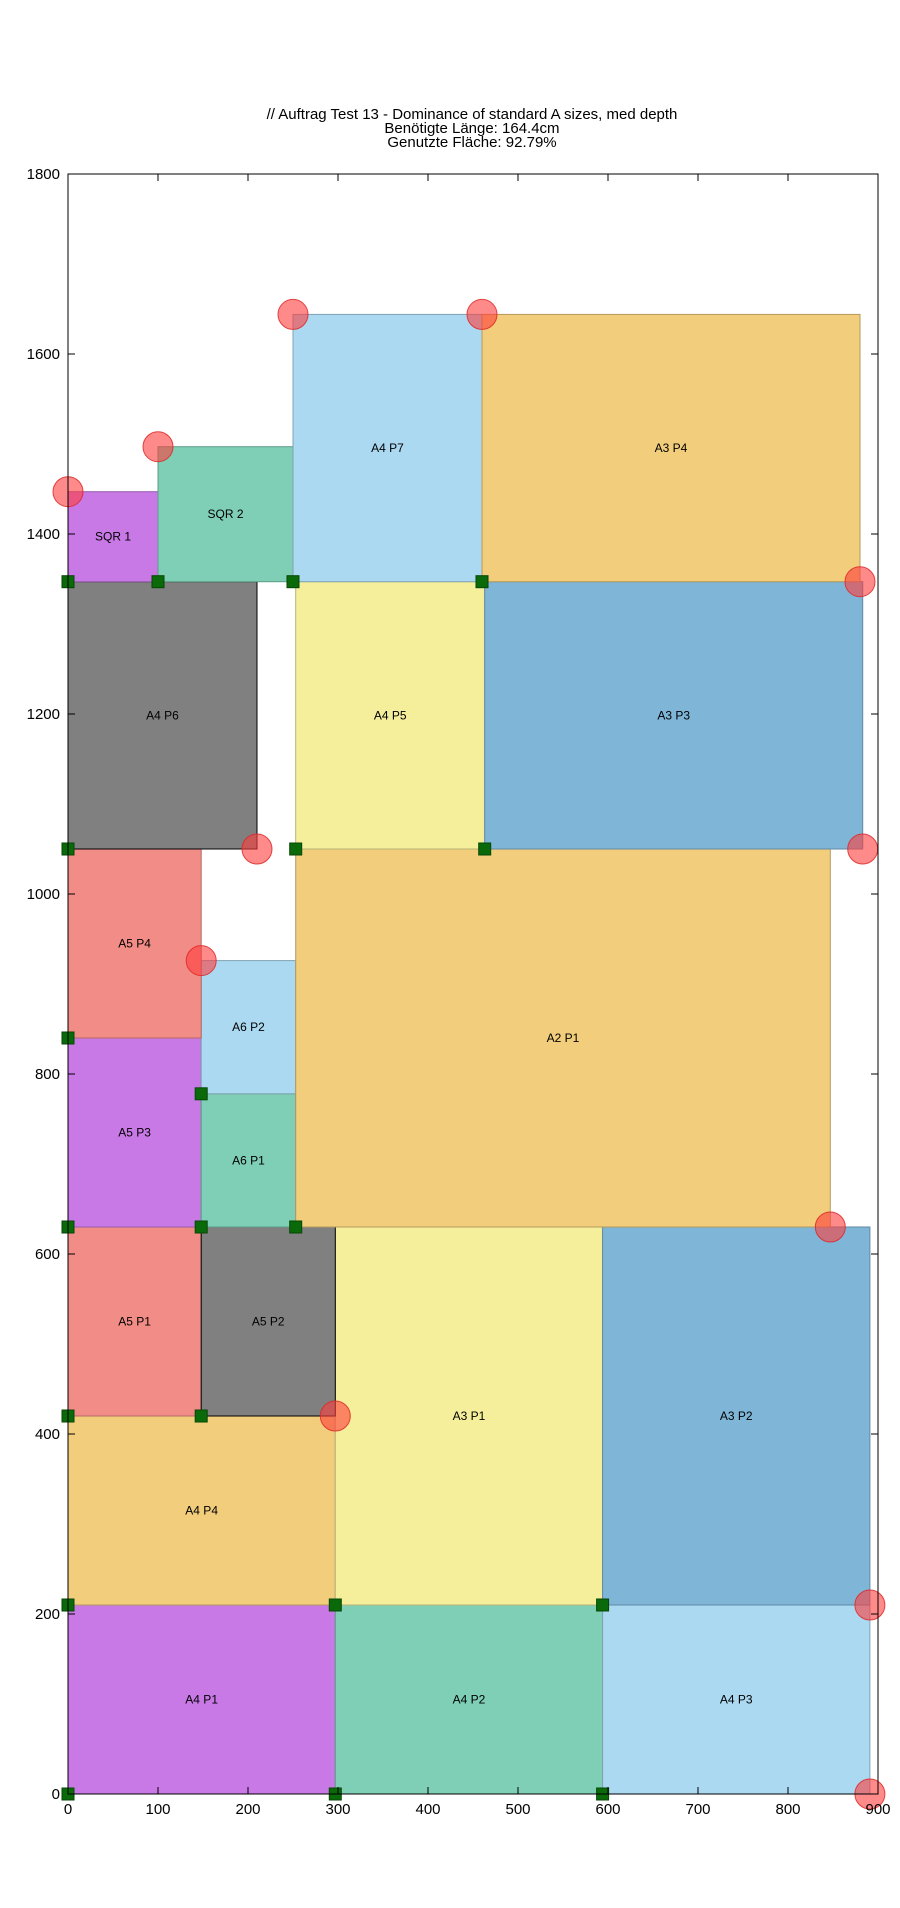 The width and height of the screenshot is (900, 1908). I want to click on y-tick-label: 1000, so click(43, 894).